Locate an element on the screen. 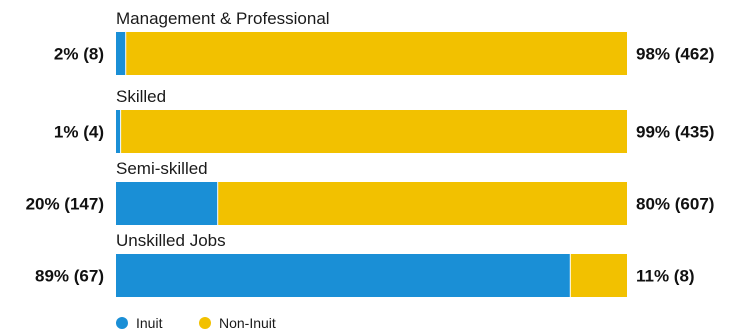 This screenshot has width=739, height=335. category-label: Unskilled Jobs is located at coordinates (171, 240).